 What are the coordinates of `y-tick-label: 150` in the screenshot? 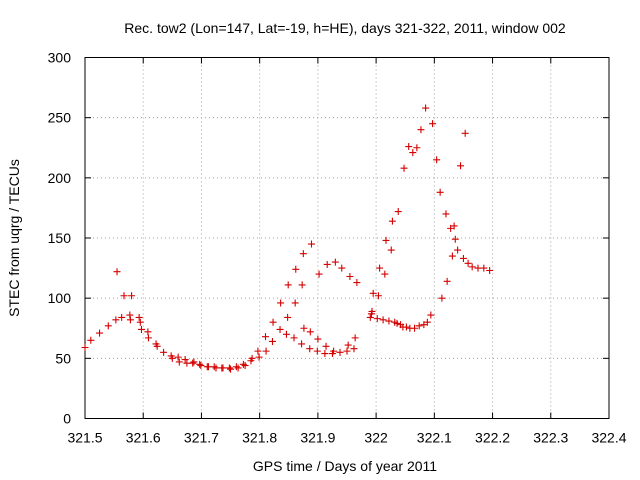 It's located at (60, 238).